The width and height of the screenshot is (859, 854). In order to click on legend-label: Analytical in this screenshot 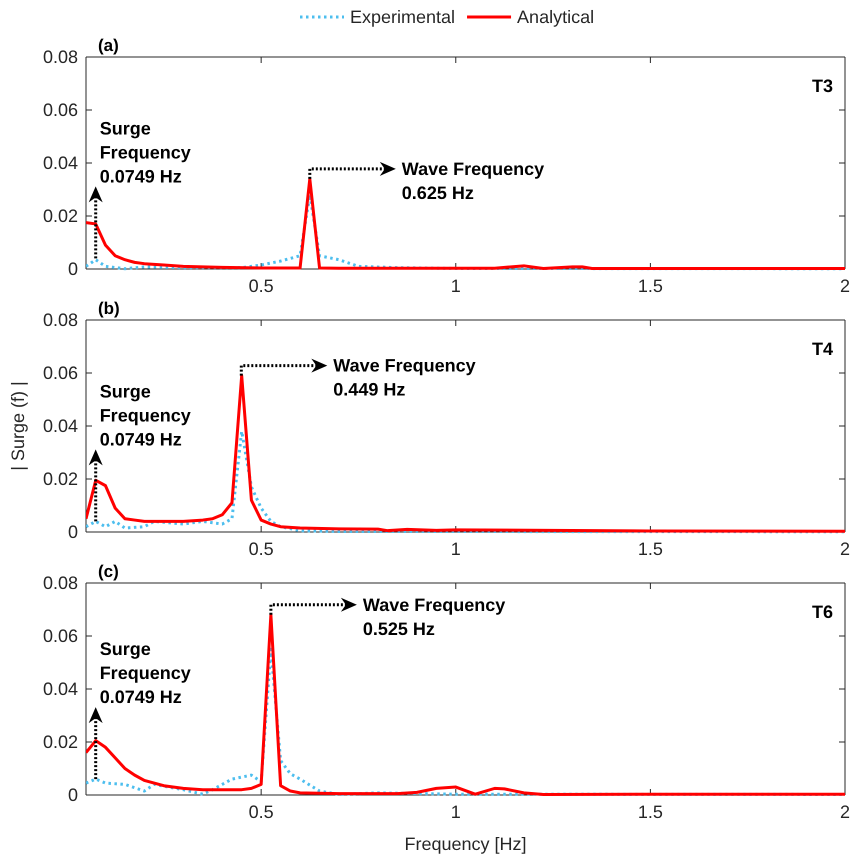, I will do `click(555, 17)`.